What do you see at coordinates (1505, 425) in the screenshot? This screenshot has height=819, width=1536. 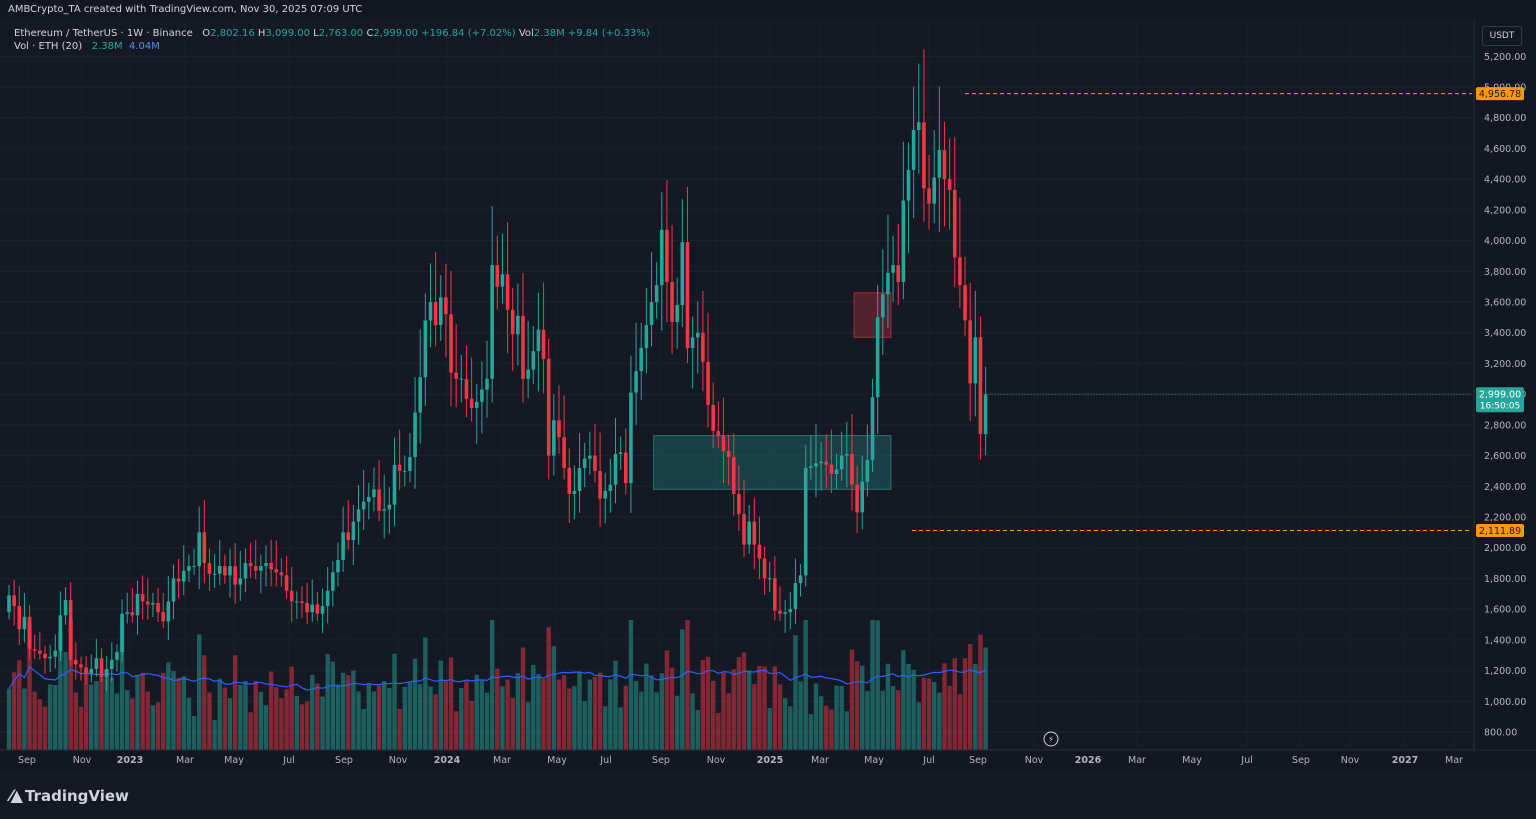 I see `price-tick-label: 2,800.00` at bounding box center [1505, 425].